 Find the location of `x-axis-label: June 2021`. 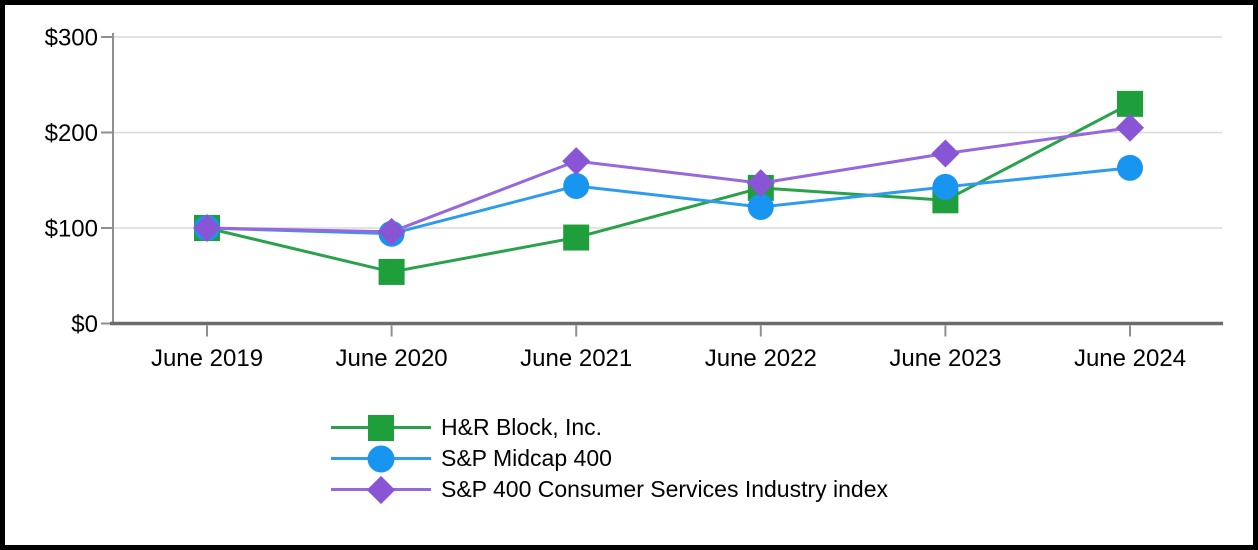

x-axis-label: June 2021 is located at coordinates (576, 358).